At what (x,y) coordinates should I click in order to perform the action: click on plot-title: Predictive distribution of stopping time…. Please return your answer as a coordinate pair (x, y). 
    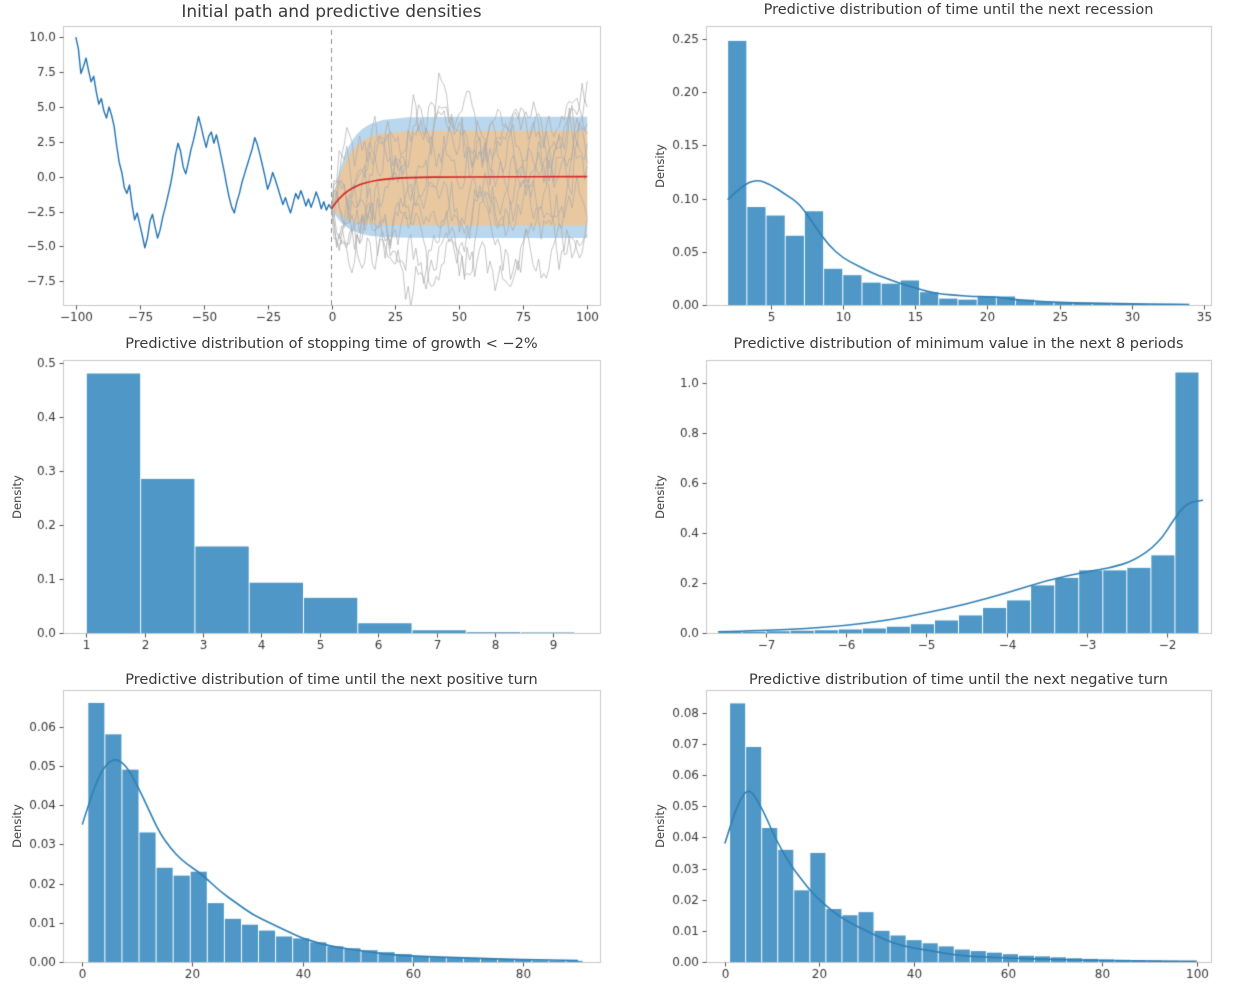
    Looking at the image, I should click on (331, 344).